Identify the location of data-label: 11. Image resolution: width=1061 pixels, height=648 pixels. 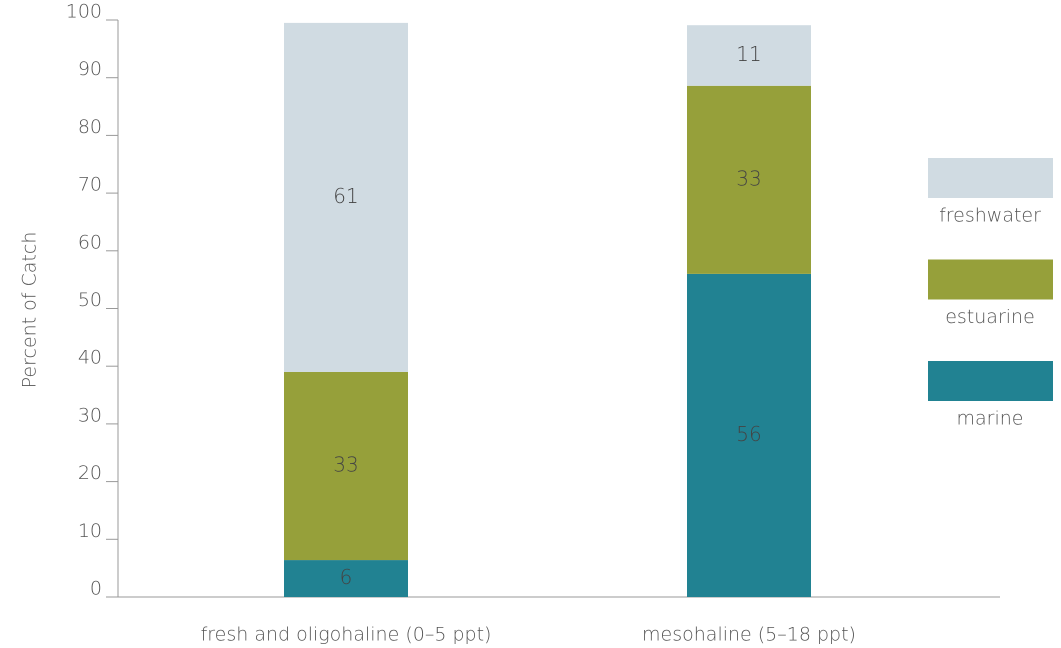
(748, 54).